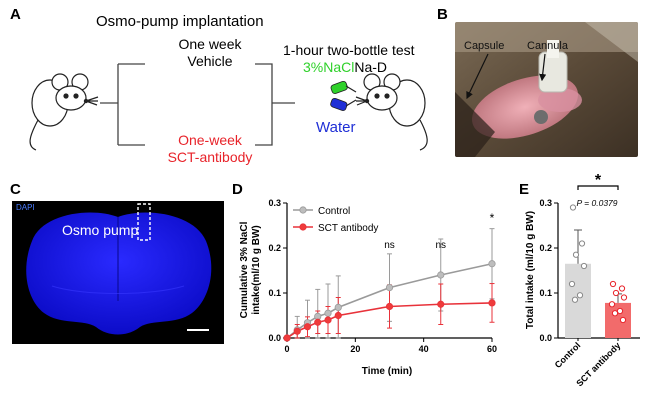  I want to click on antibody-line1: One-week, so click(210, 140).